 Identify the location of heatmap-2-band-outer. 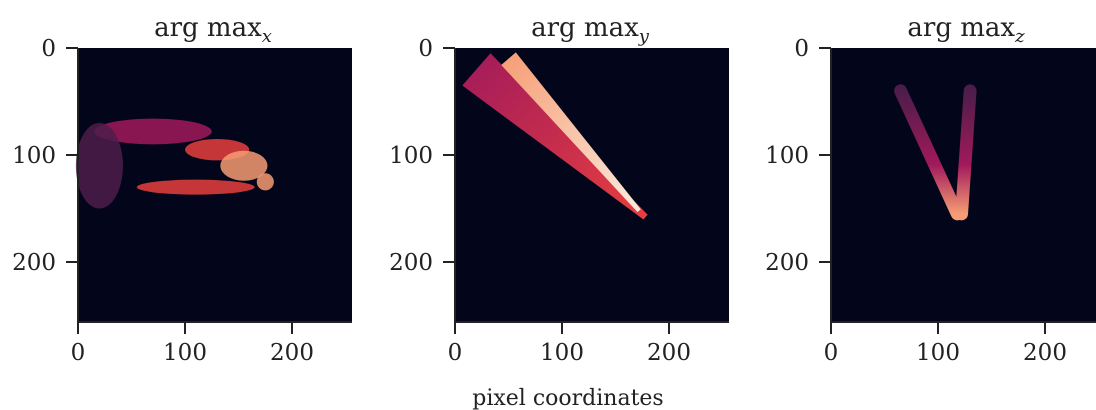
(555, 136).